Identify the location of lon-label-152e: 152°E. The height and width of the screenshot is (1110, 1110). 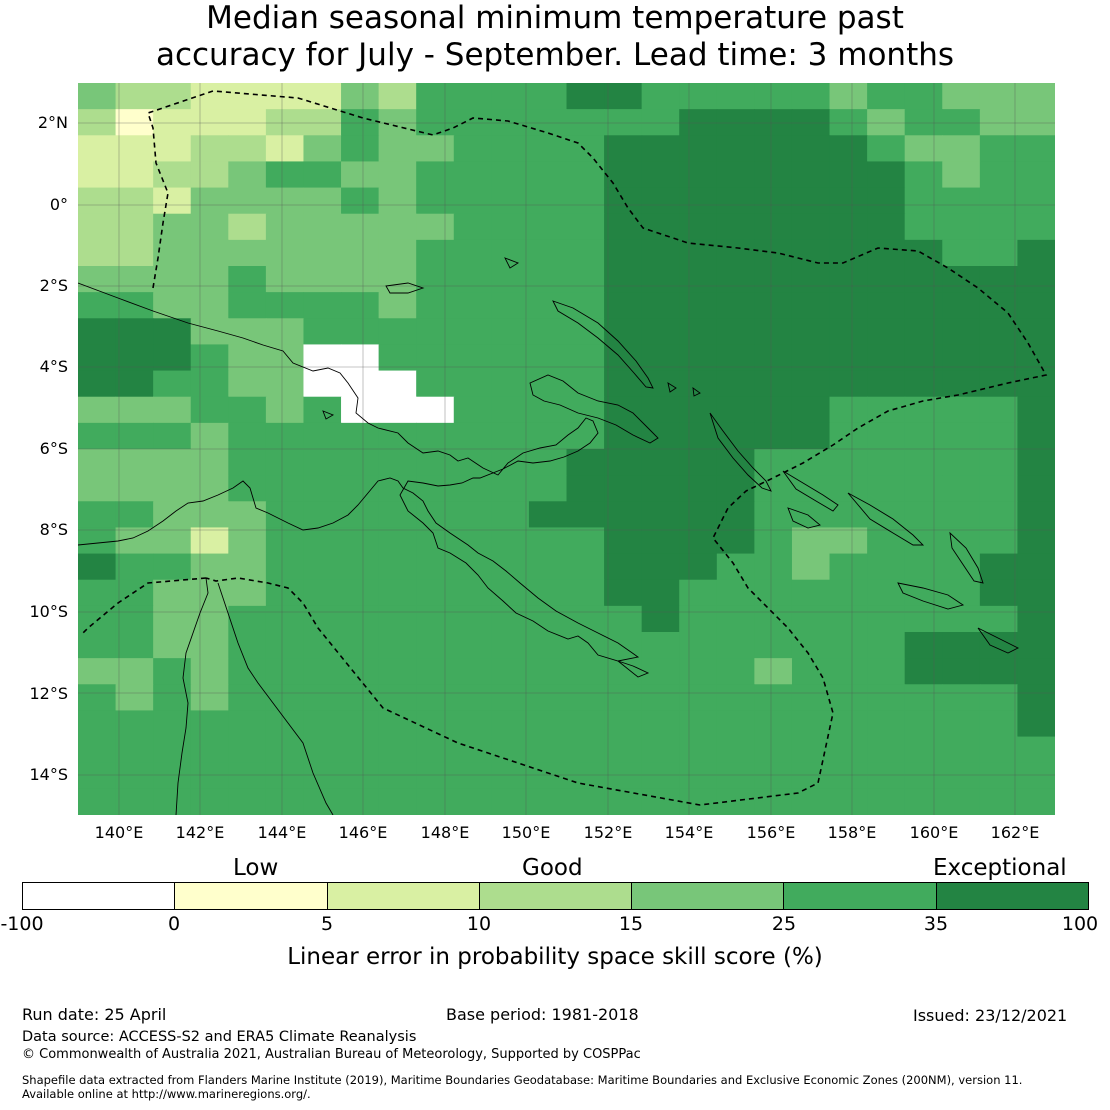
(608, 832).